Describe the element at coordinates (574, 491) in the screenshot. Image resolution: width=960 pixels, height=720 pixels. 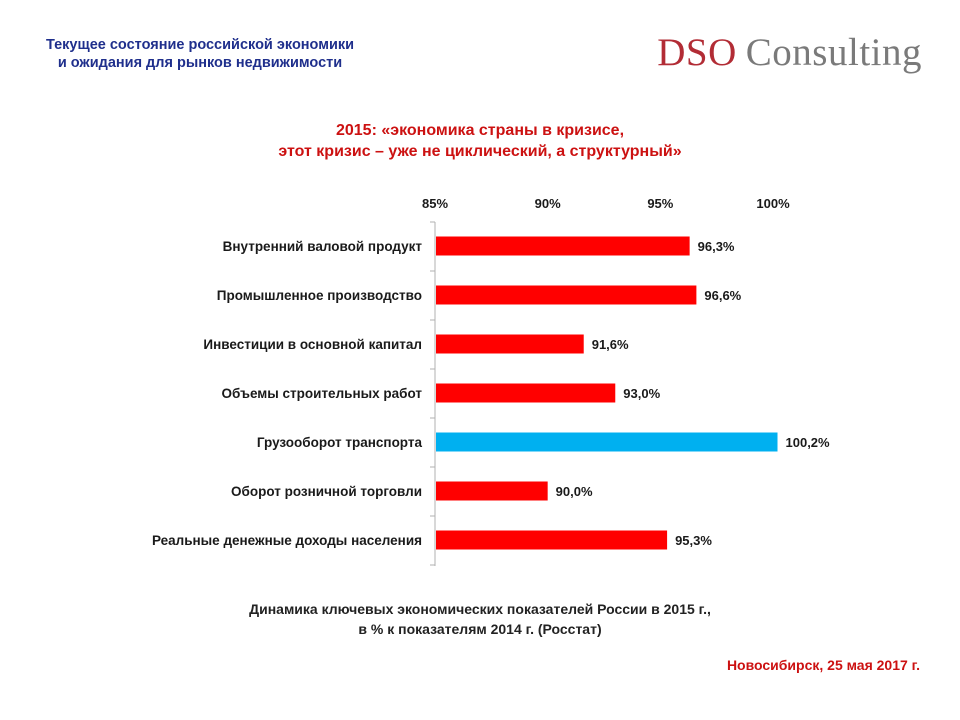
I see `data-label: 90,0%` at that location.